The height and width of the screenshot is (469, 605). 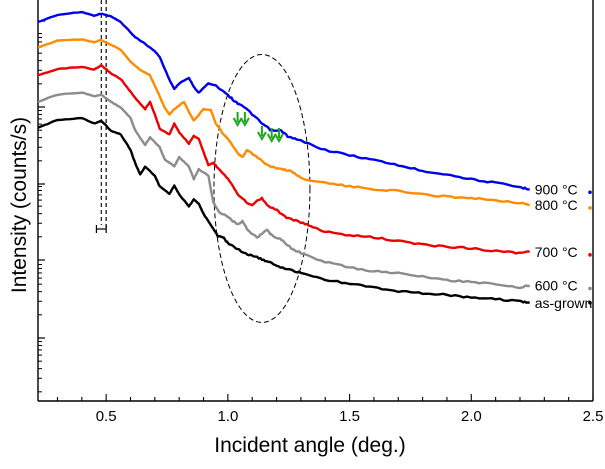 I want to click on series-label: 900 °C, so click(x=556, y=189).